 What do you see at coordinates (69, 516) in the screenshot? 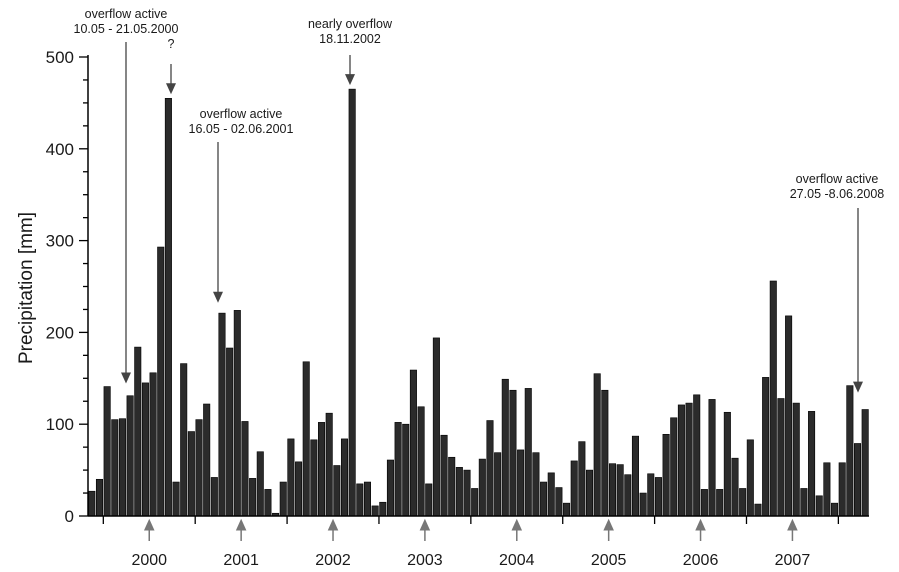
I see `y-tick-label: 0` at bounding box center [69, 516].